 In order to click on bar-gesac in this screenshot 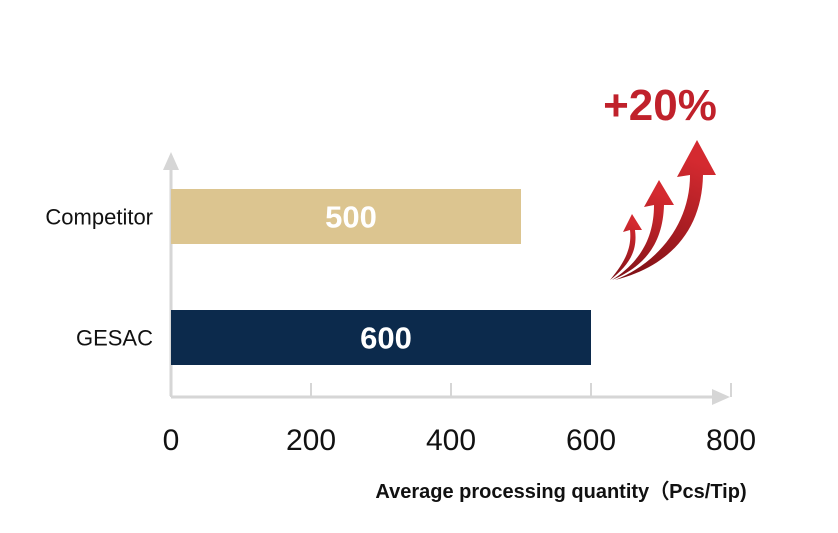, I will do `click(381, 337)`.